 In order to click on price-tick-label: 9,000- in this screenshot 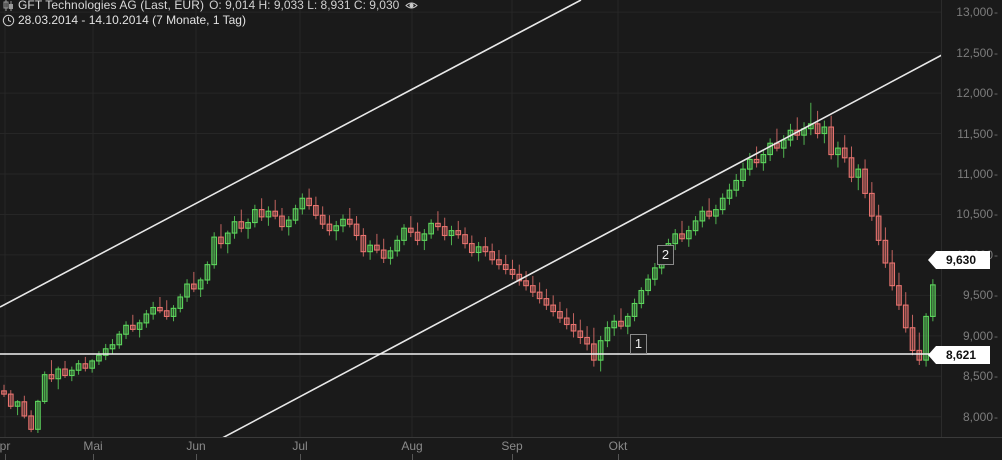, I will do `click(980, 335)`.